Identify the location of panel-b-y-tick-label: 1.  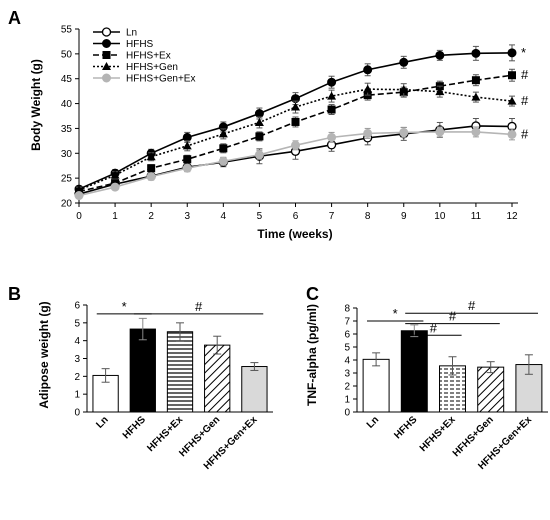
(77, 395).